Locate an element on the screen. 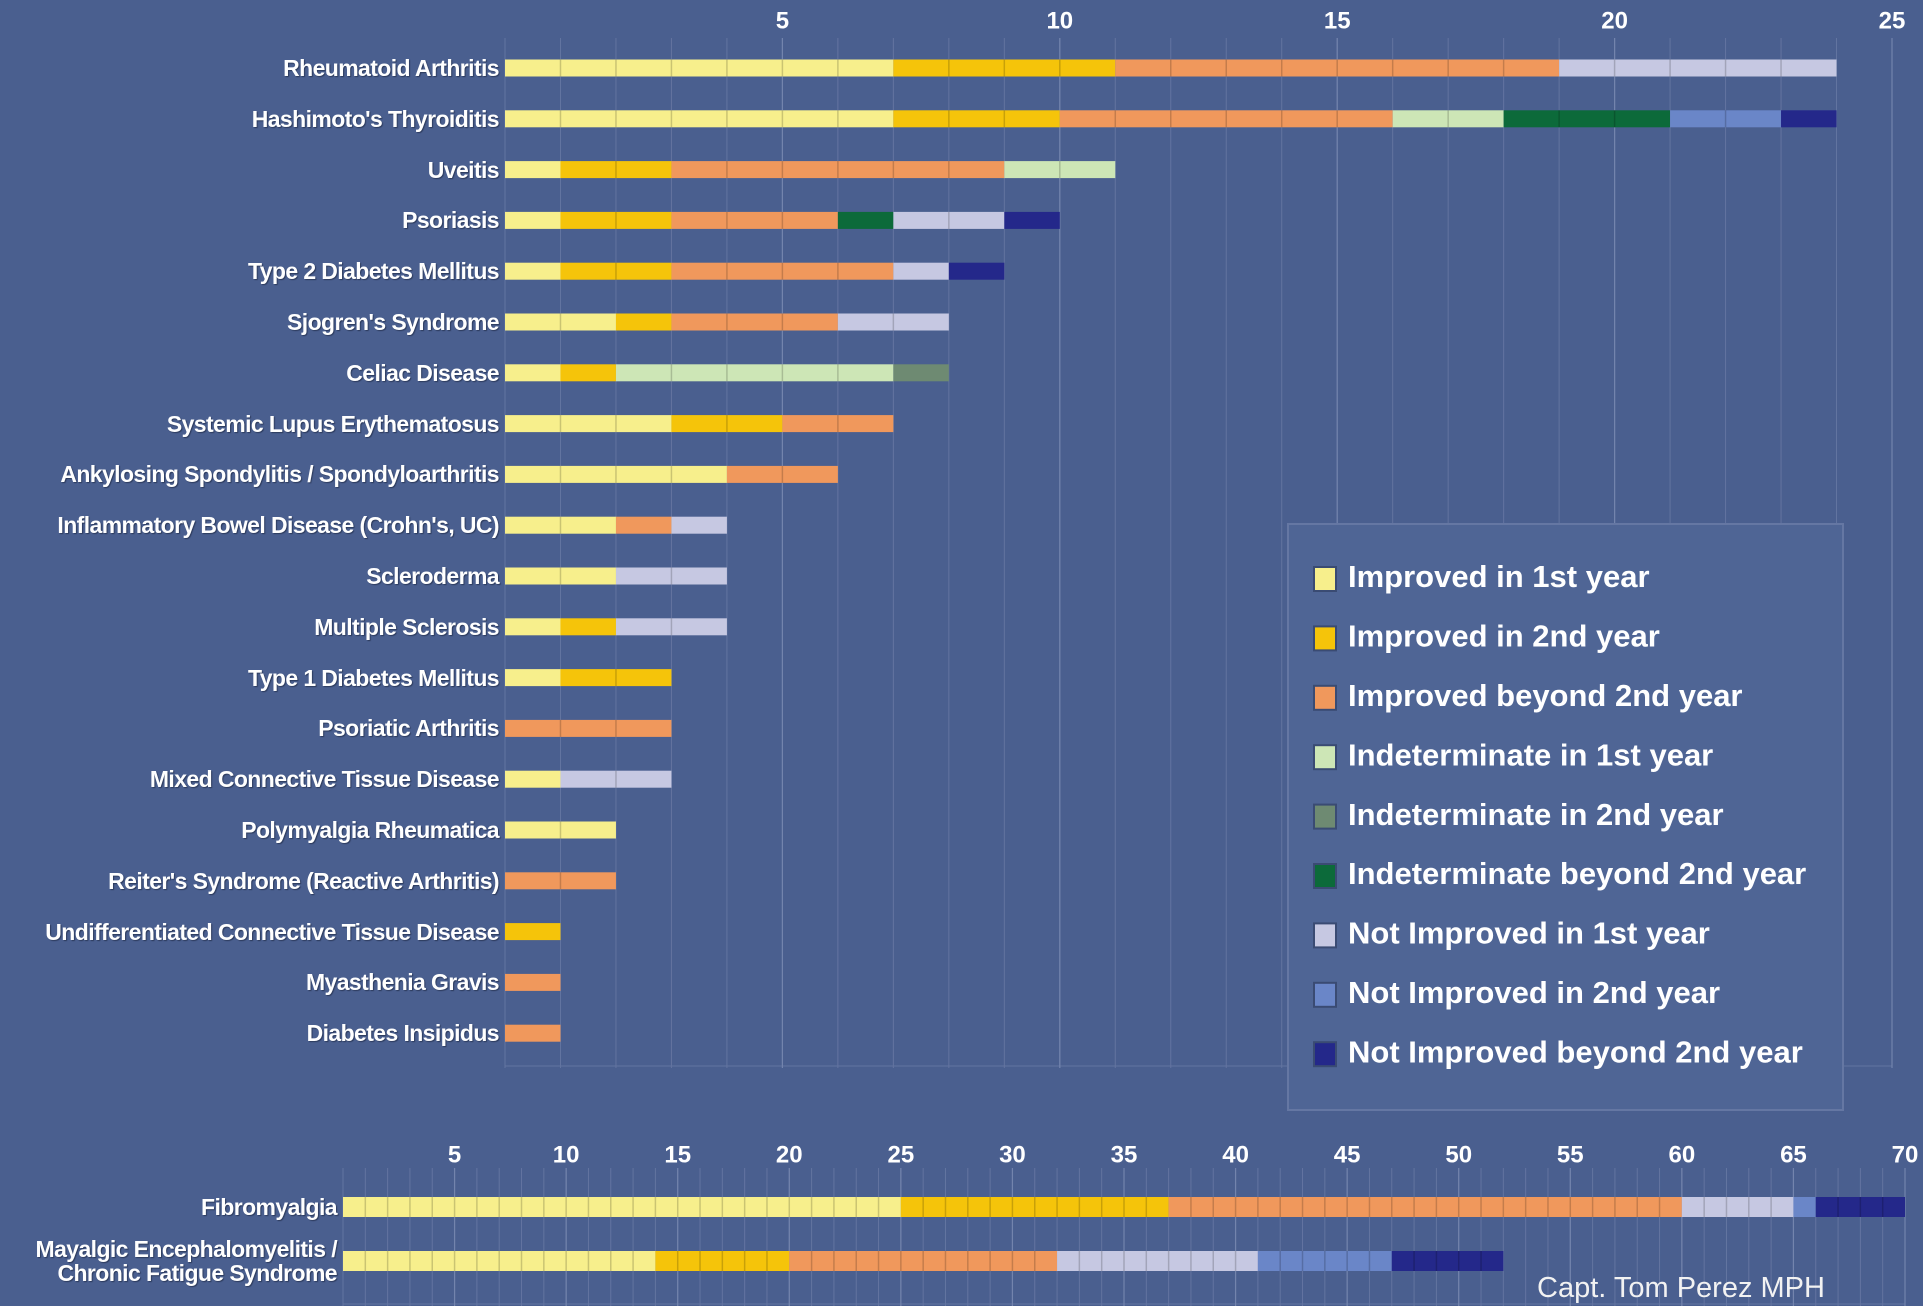  x-tick-label: 60 is located at coordinates (1682, 1154).